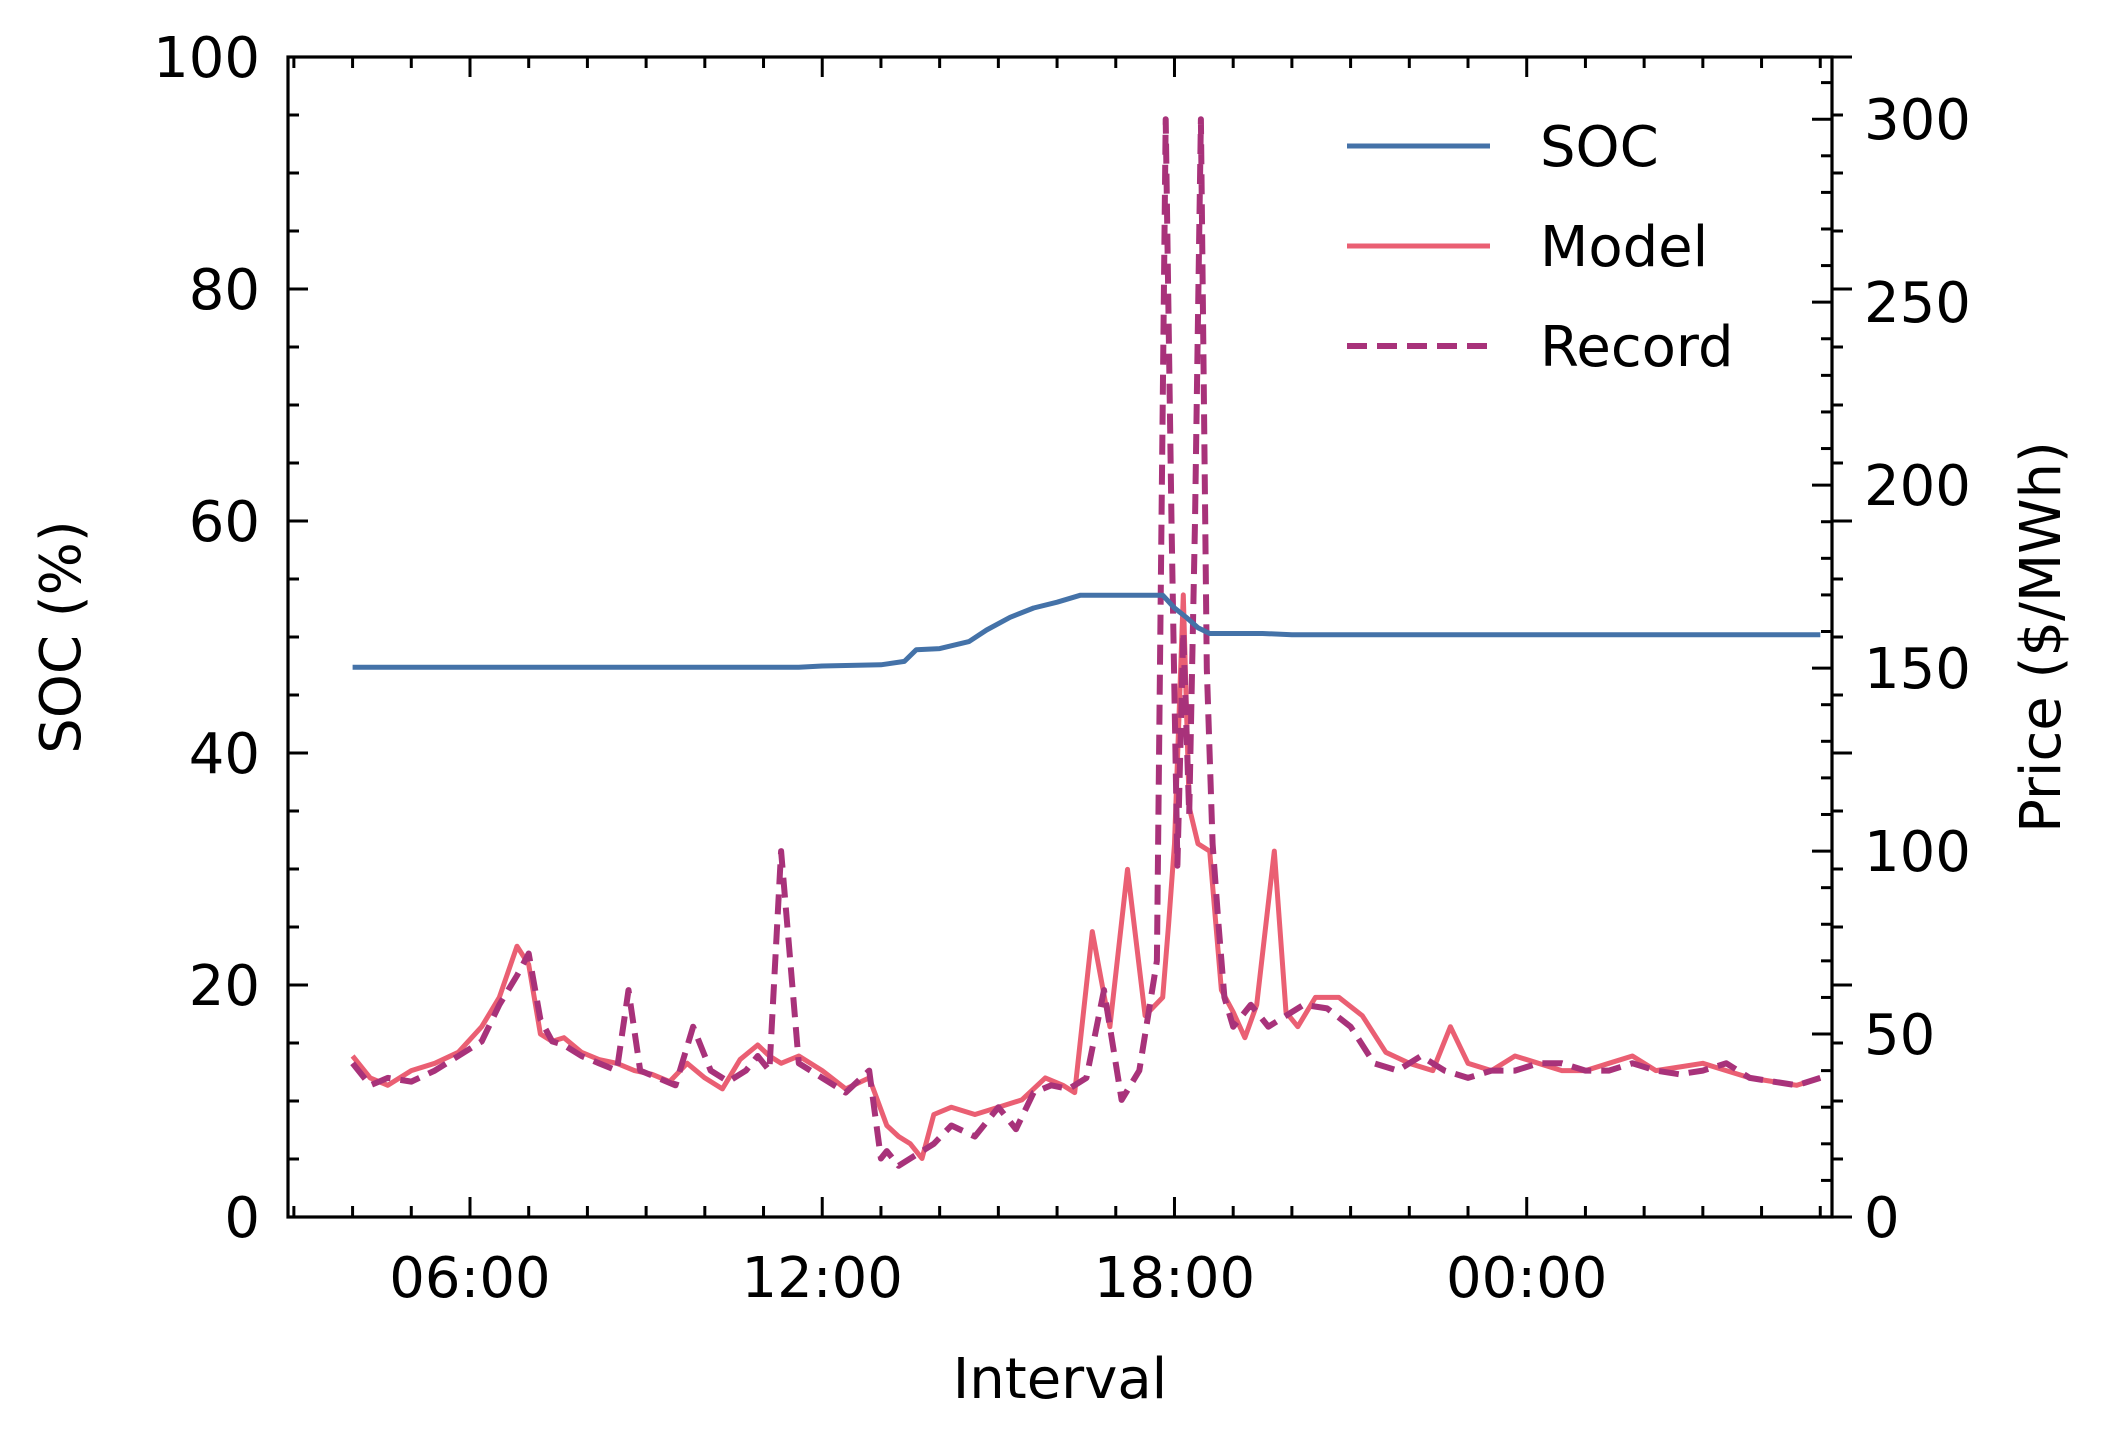 The image size is (2105, 1435). I want to click on right-tick-label: 50, so click(1899, 1035).